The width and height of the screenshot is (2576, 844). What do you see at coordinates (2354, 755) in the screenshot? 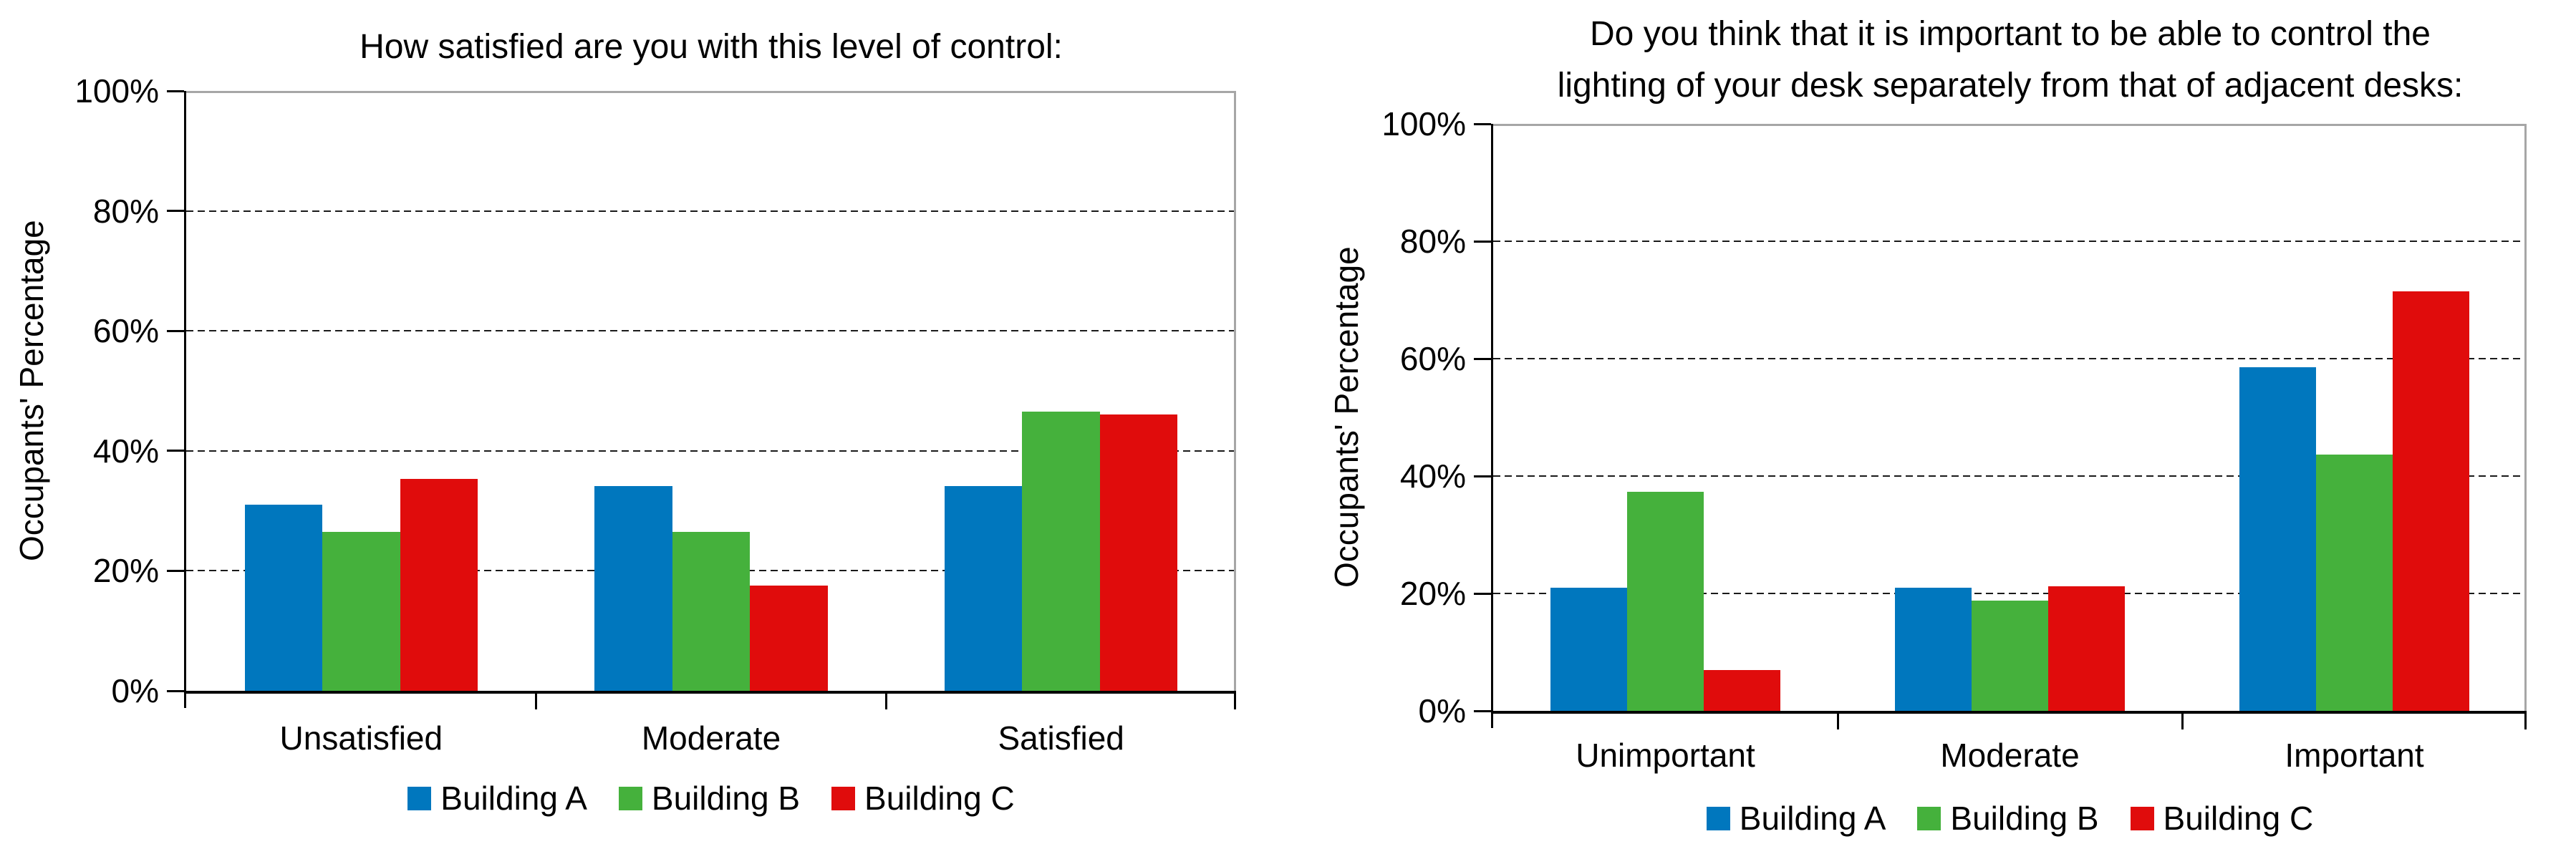
I see `x-label-important: Important` at bounding box center [2354, 755].